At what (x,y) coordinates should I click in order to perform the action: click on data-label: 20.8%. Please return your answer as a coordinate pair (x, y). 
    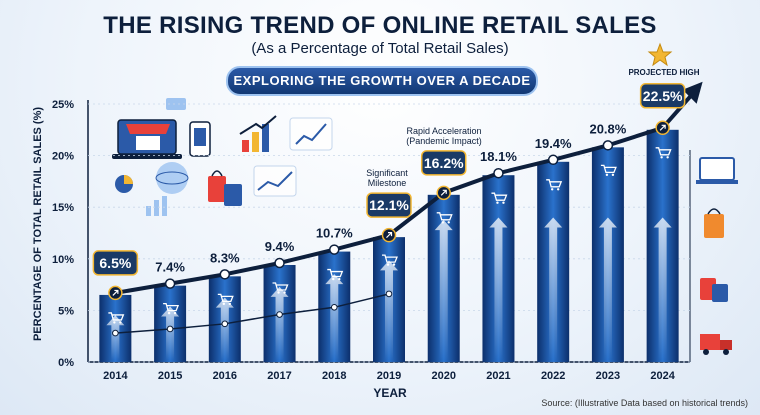
    Looking at the image, I should click on (607, 128).